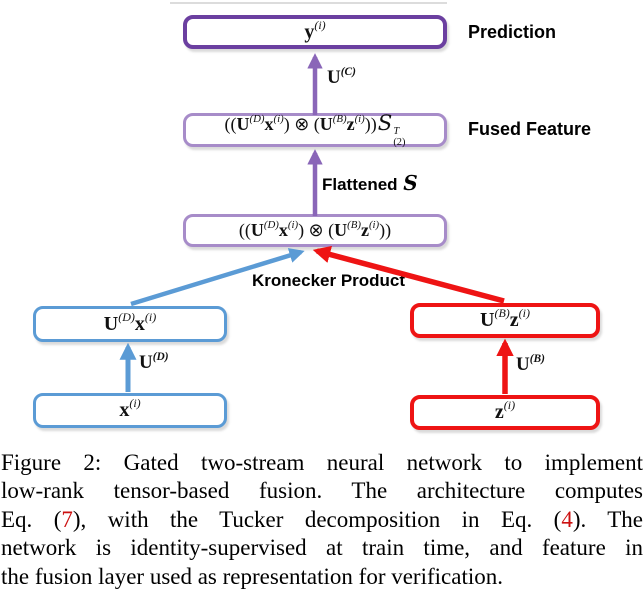  Describe the element at coordinates (512, 32) in the screenshot. I see `prediction-label: Prediction` at that location.